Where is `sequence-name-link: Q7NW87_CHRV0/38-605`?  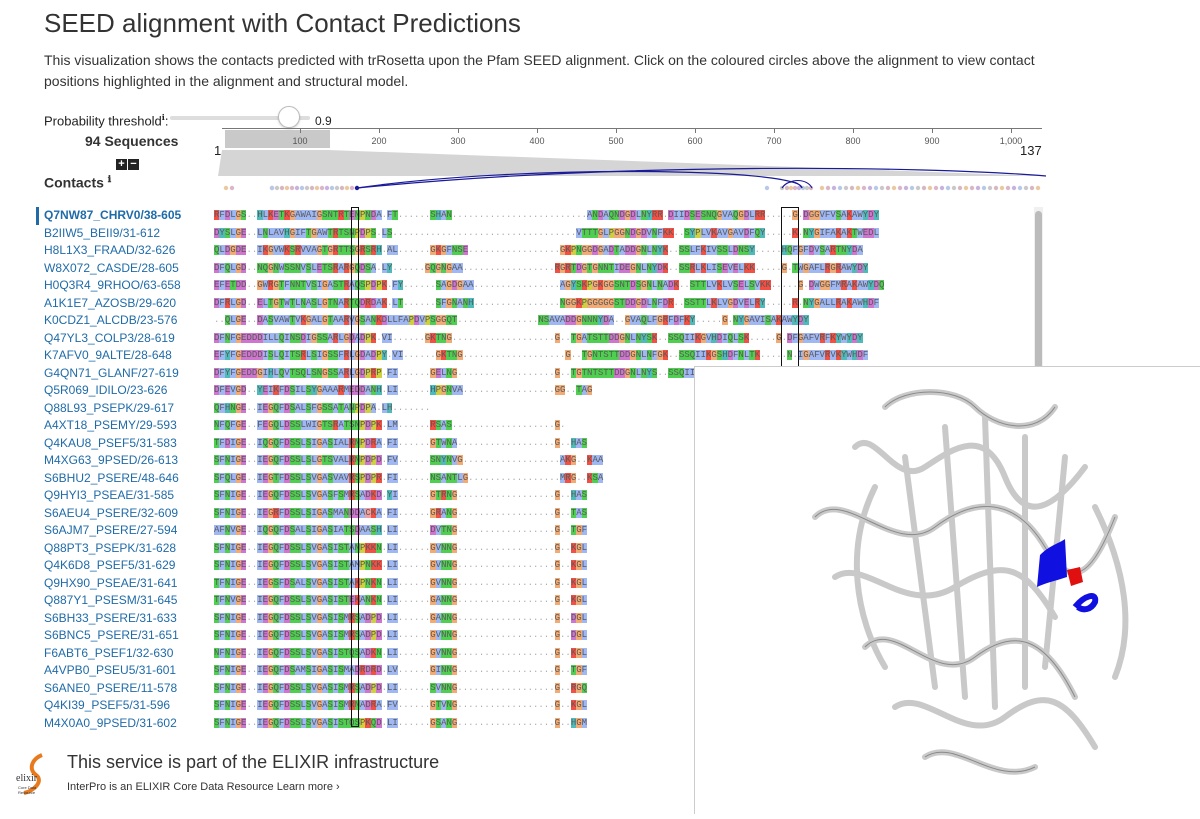 sequence-name-link: Q7NW87_CHRV0/38-605 is located at coordinates (125, 216).